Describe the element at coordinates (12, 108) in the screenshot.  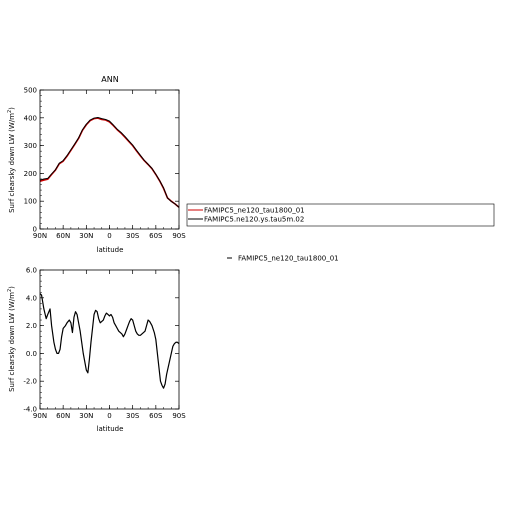
I see `top-y-axis-label-end: )` at that location.